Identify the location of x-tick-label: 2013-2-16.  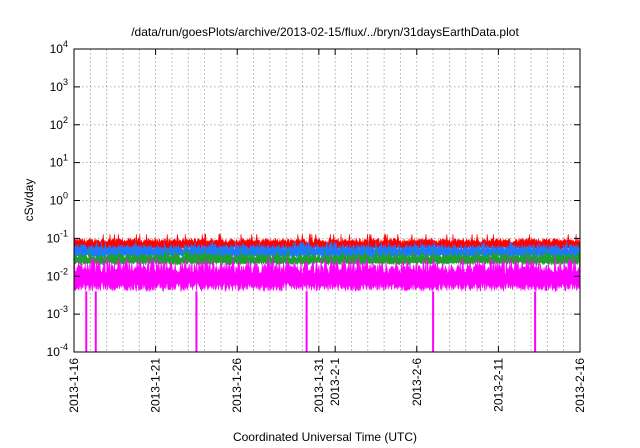
(580, 385).